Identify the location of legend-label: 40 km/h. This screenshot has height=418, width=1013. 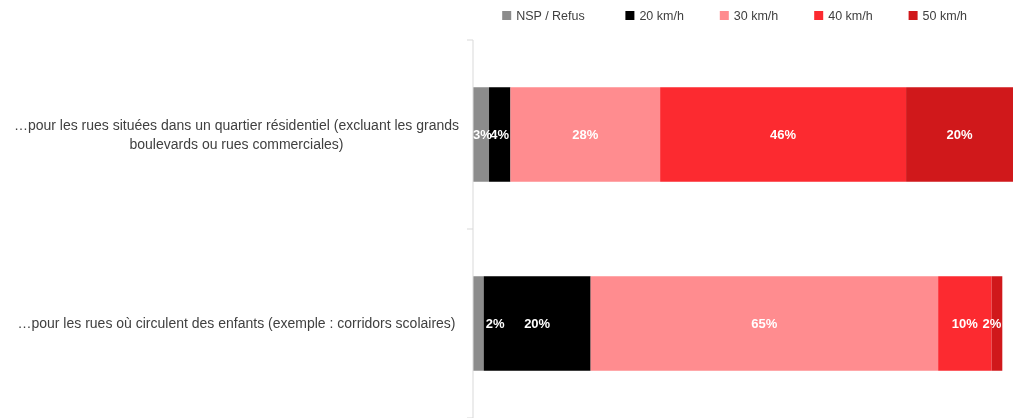
(850, 16).